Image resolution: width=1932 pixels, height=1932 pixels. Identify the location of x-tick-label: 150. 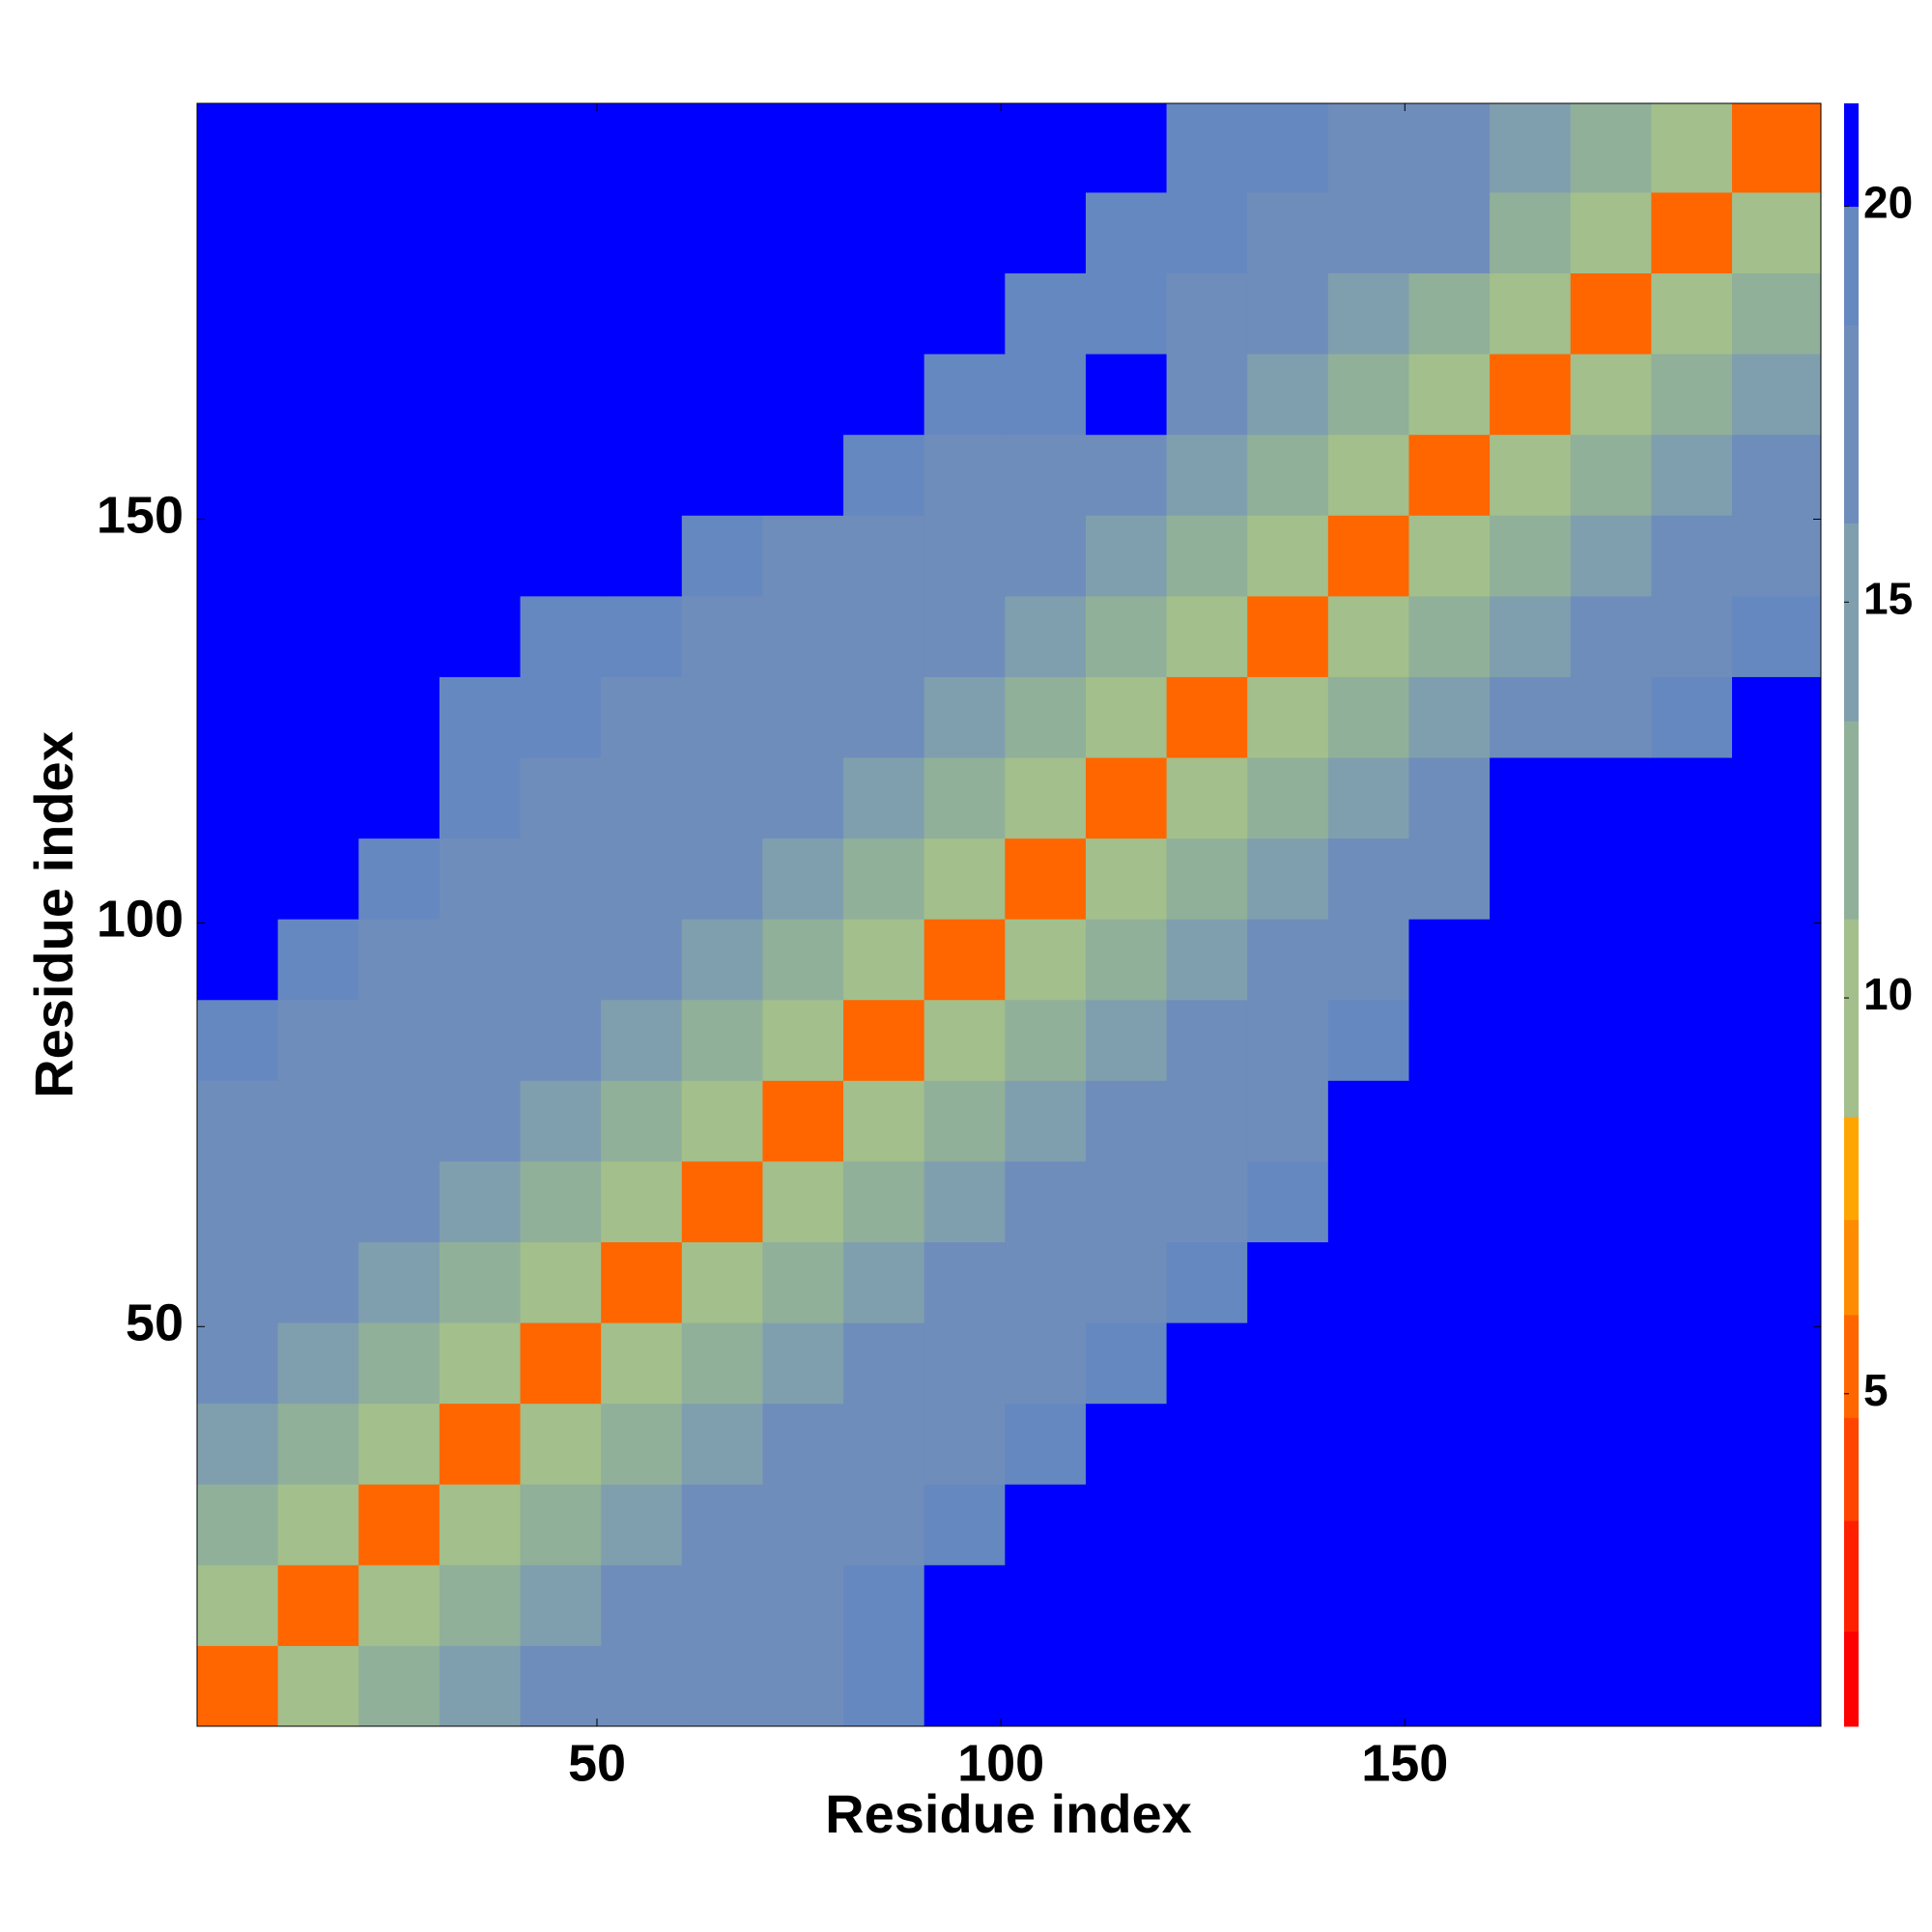
(1404, 1763).